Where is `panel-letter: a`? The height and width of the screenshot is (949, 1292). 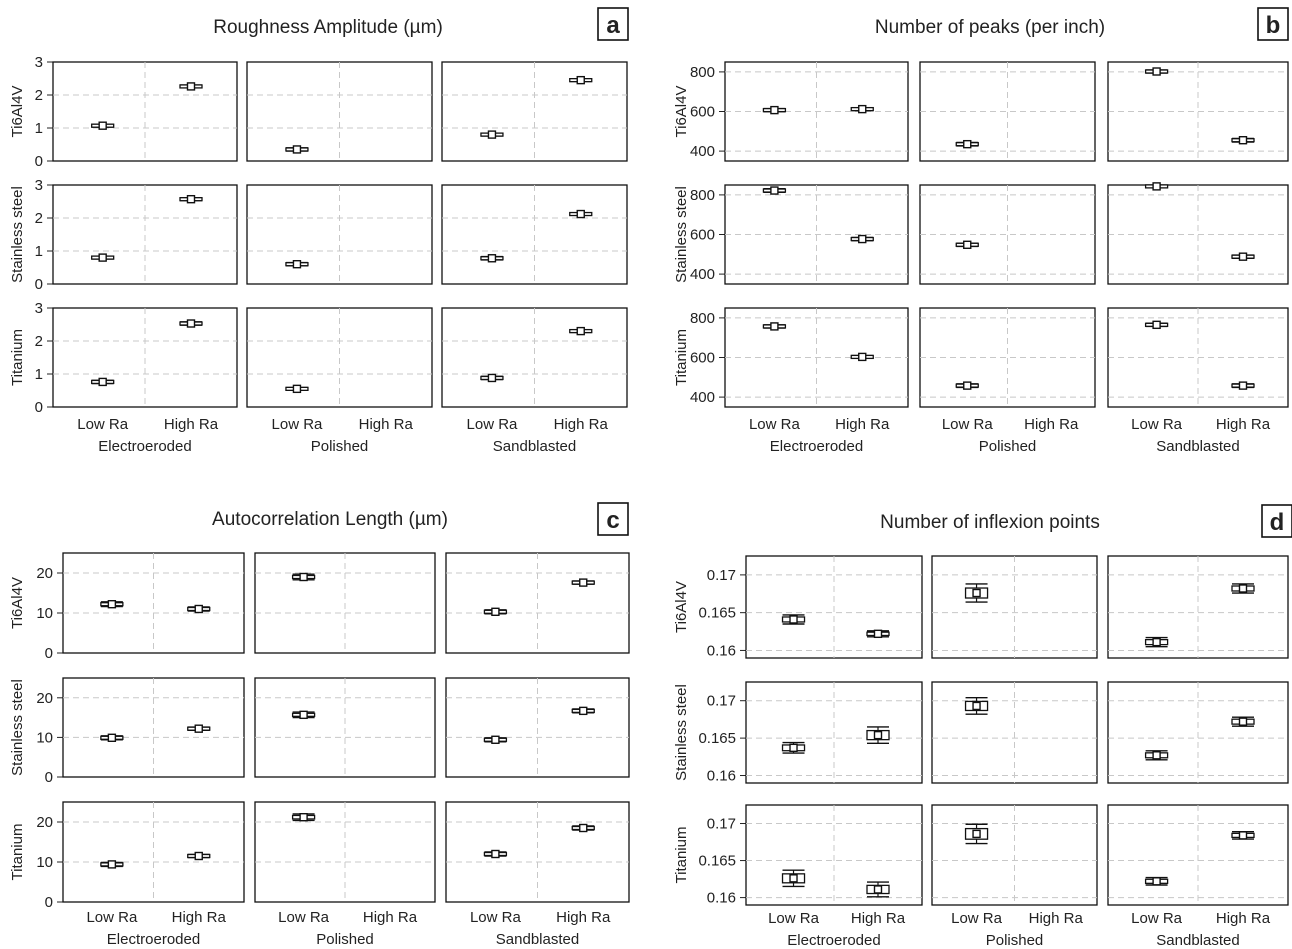
panel-letter: a is located at coordinates (613, 25).